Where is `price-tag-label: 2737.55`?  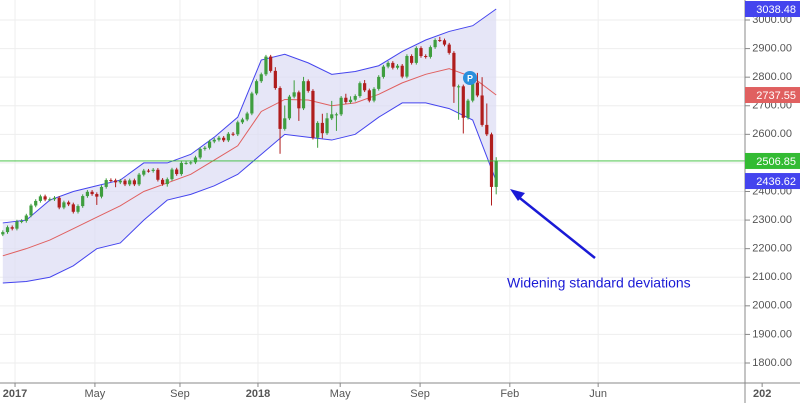
price-tag-label: 2737.55 is located at coordinates (776, 96).